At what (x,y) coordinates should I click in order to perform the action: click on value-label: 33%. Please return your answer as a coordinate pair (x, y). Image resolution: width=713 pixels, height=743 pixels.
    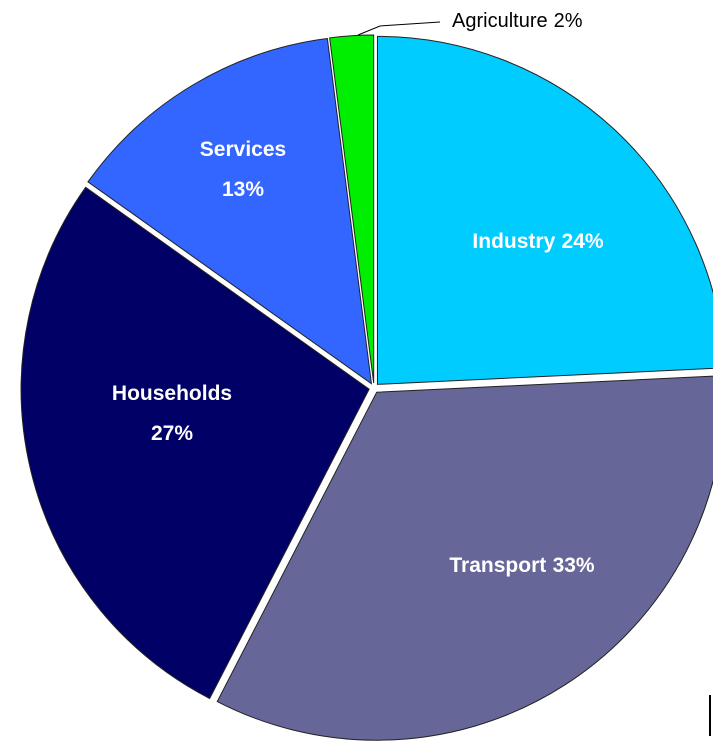
    Looking at the image, I should click on (574, 565).